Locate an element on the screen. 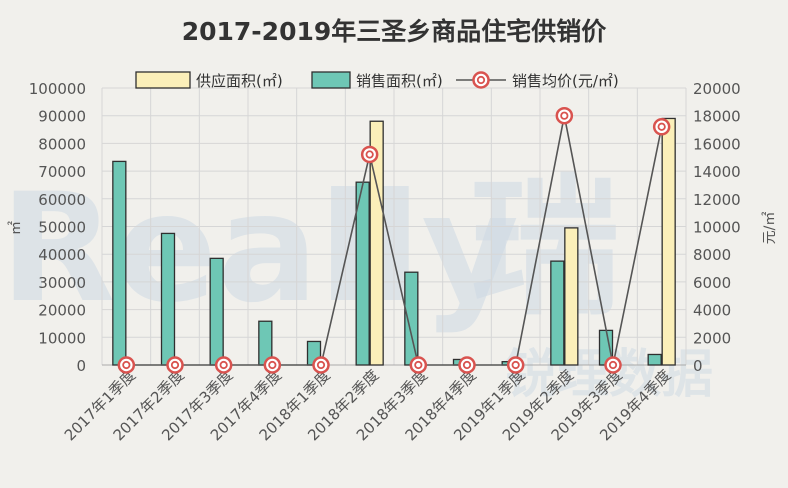 This screenshot has height=488, width=788. legend-swatch-price-marker-inner is located at coordinates (481, 80).